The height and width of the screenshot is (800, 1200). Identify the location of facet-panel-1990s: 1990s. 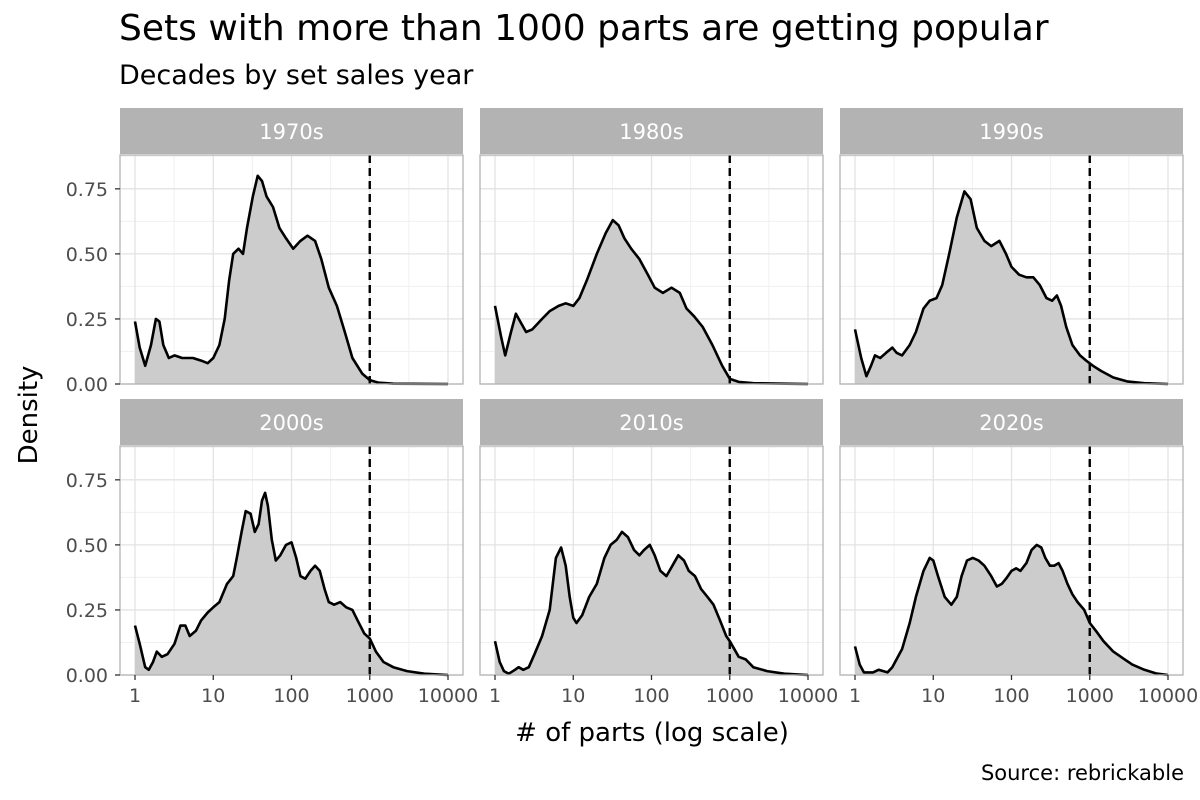
(1011, 247).